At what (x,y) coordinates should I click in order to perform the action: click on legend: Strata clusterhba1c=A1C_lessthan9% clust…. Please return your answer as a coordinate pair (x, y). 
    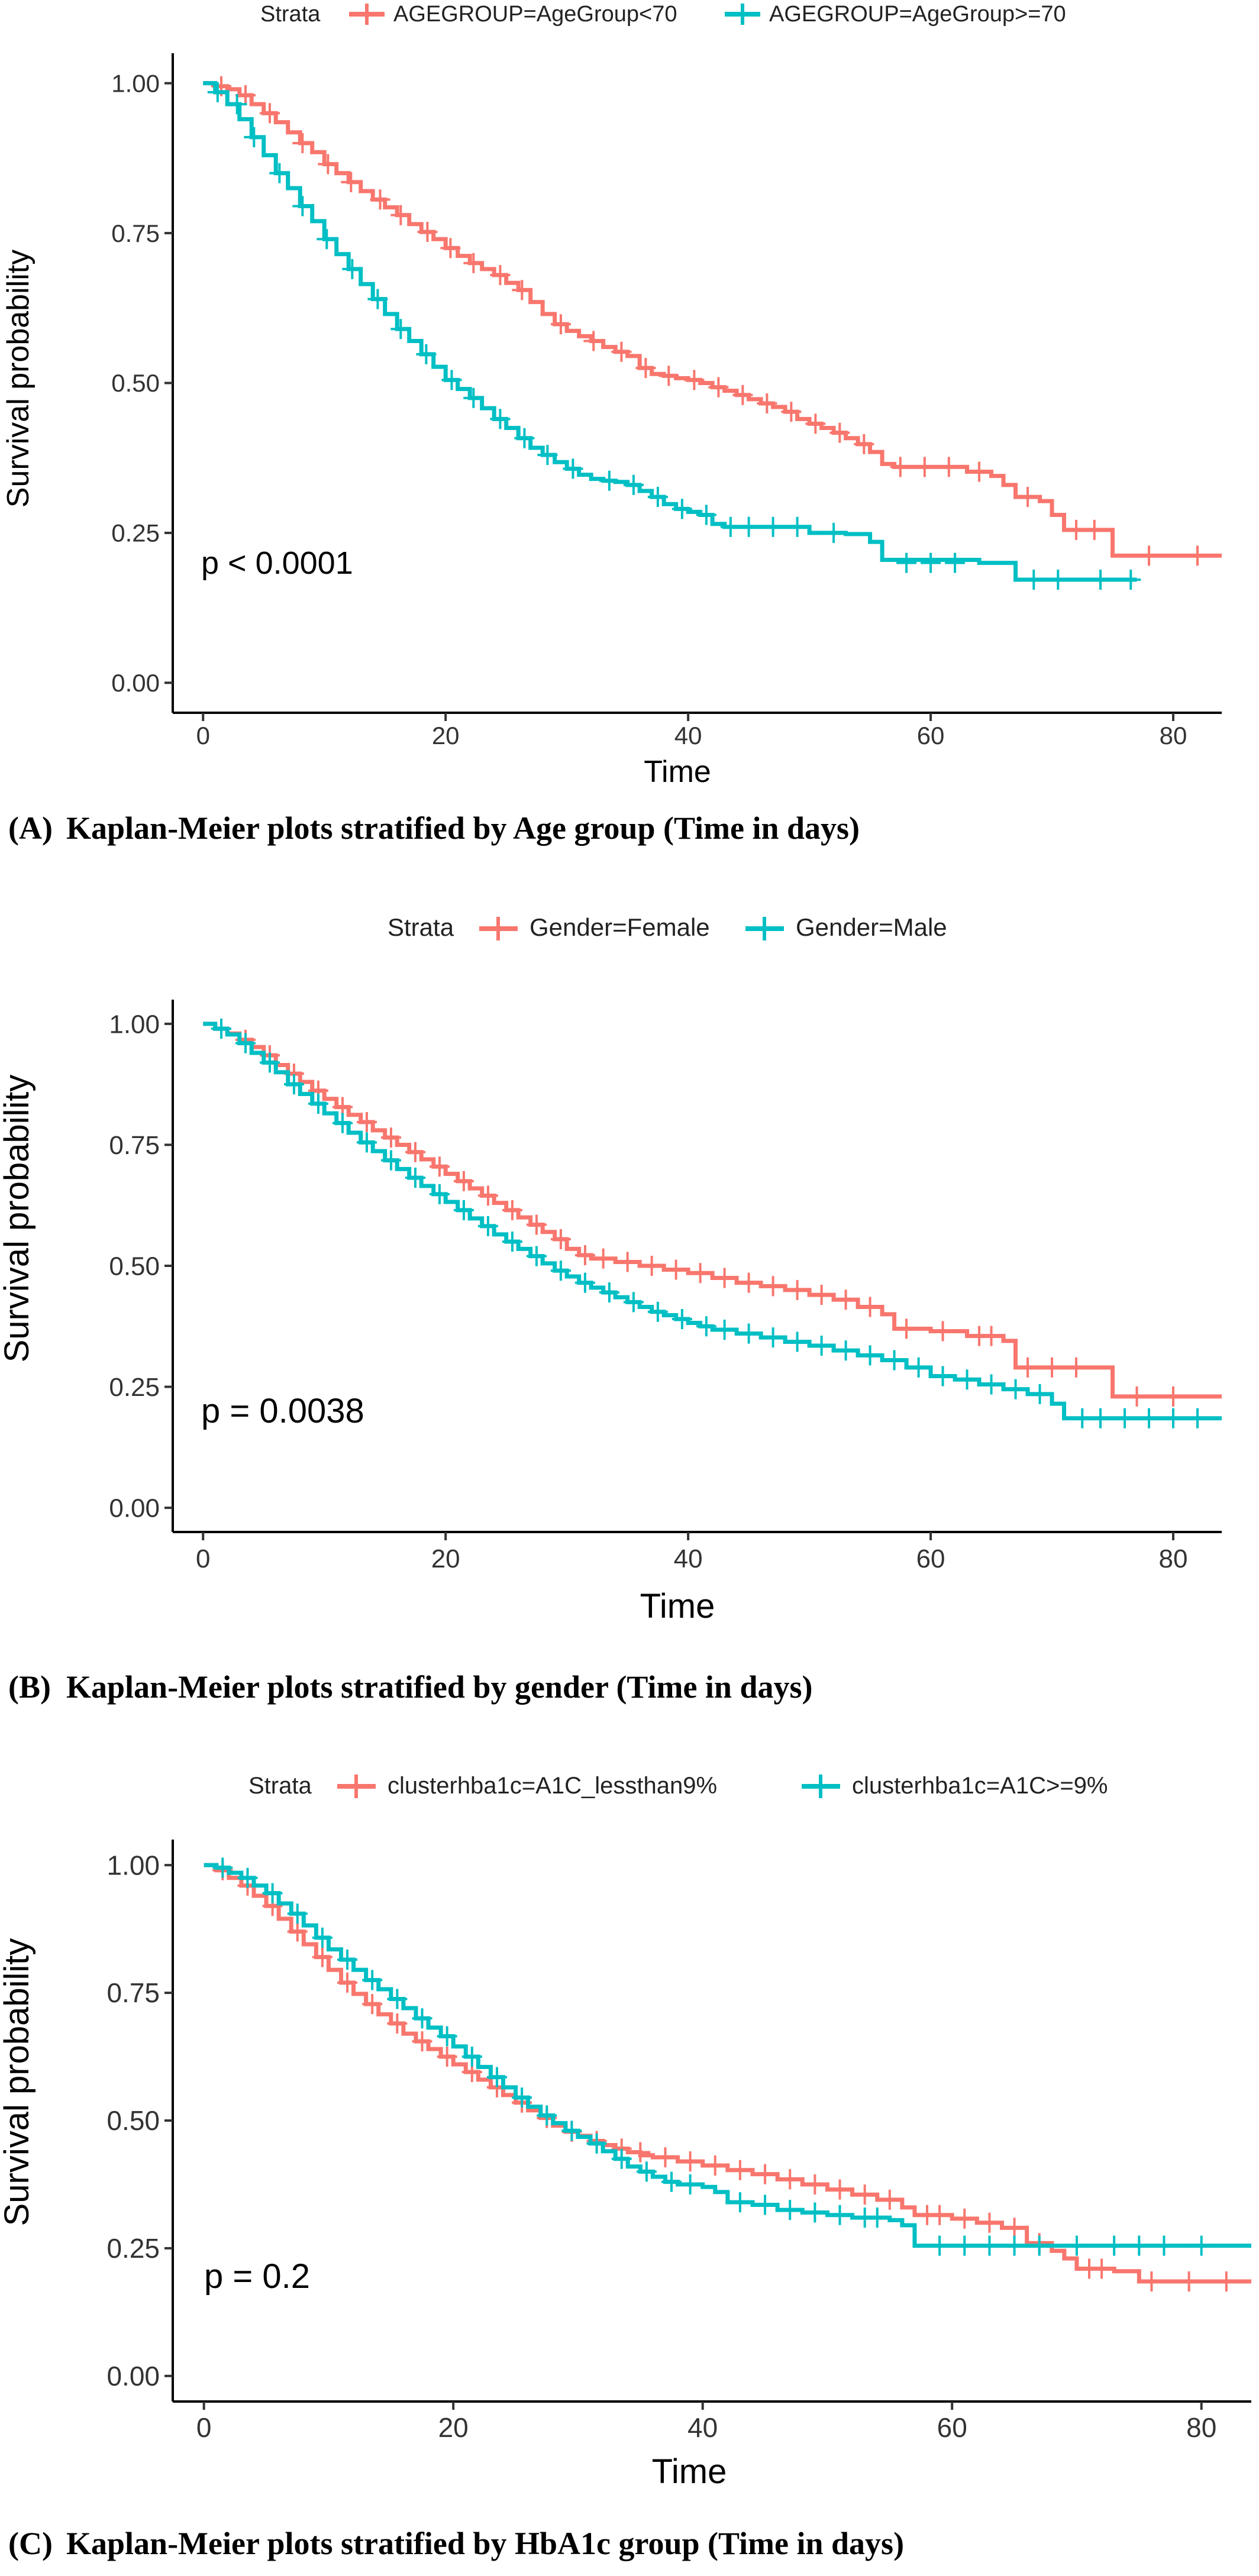
    Looking at the image, I should click on (678, 1786).